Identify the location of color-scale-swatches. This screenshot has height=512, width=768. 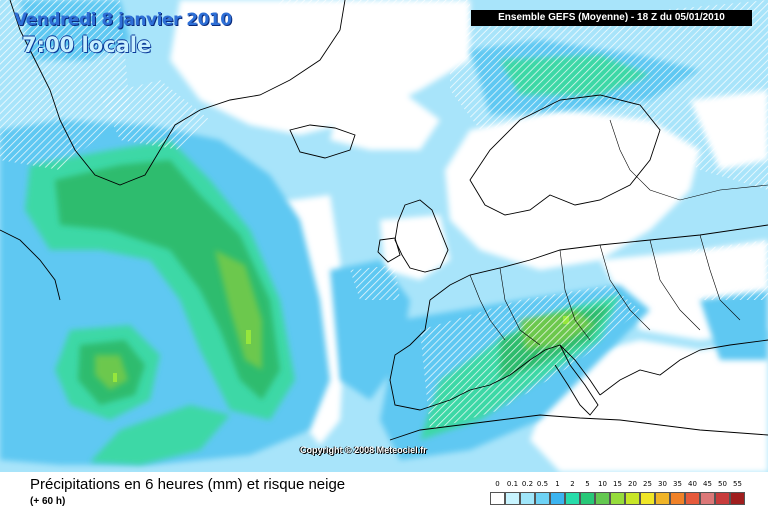
(617, 498).